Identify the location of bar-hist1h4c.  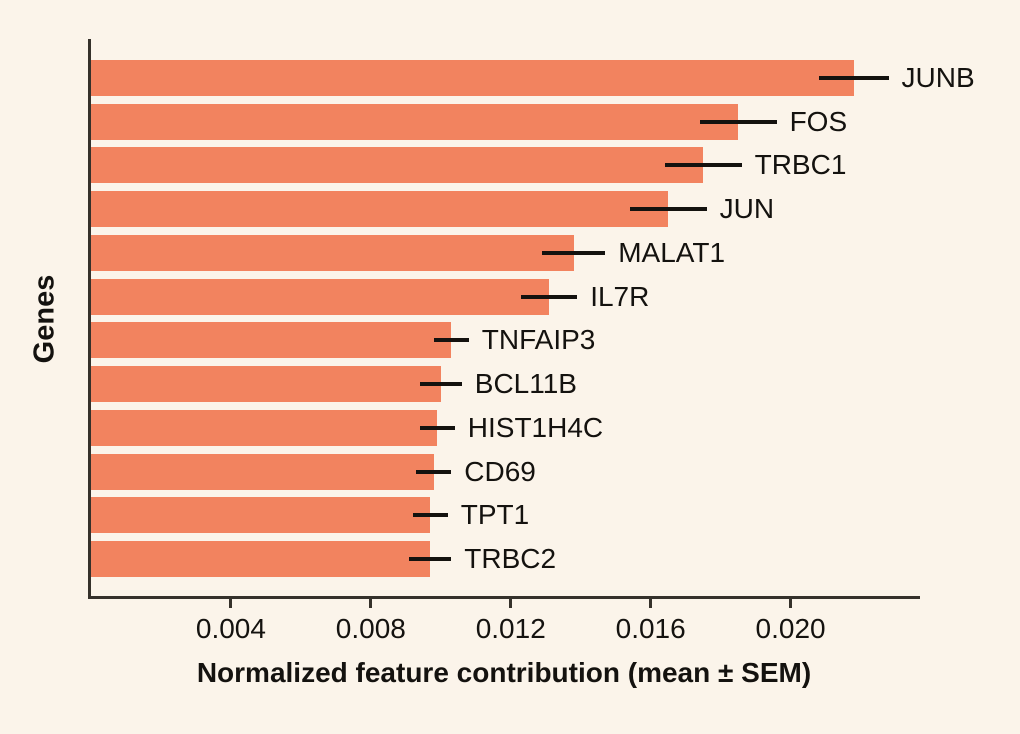
(264, 427).